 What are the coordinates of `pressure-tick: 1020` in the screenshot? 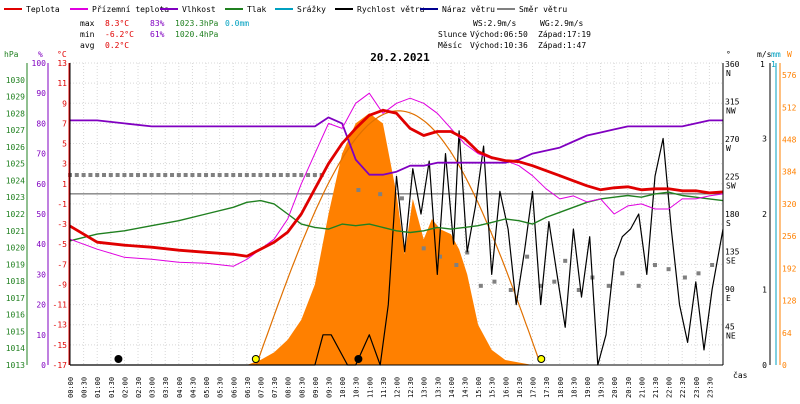 It's located at (15, 248).